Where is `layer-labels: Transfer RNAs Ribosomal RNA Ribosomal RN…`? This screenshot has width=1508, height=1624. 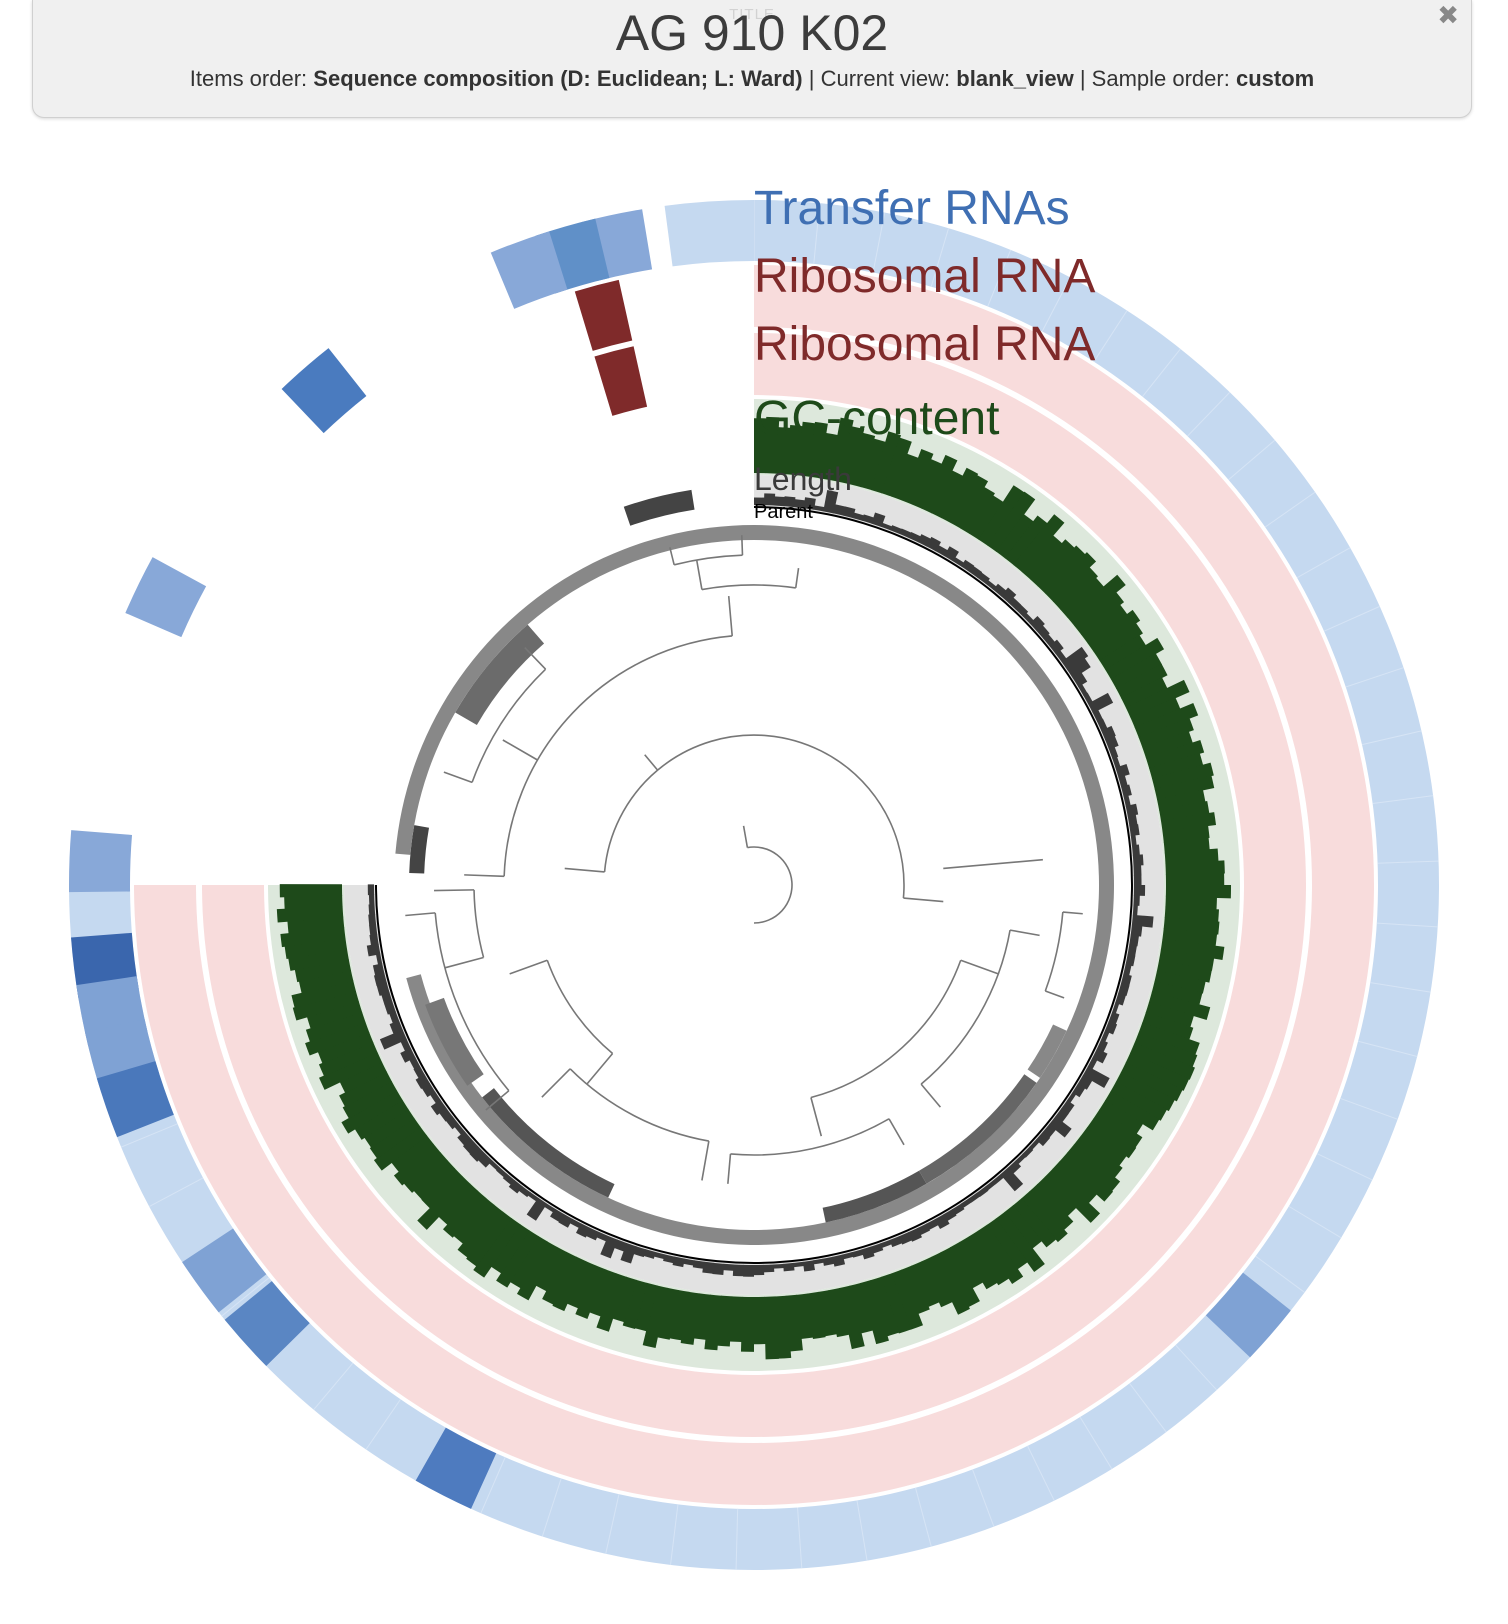
layer-labels: Transfer RNAs Ribosomal RNA Ribosomal RN… is located at coordinates (924, 352).